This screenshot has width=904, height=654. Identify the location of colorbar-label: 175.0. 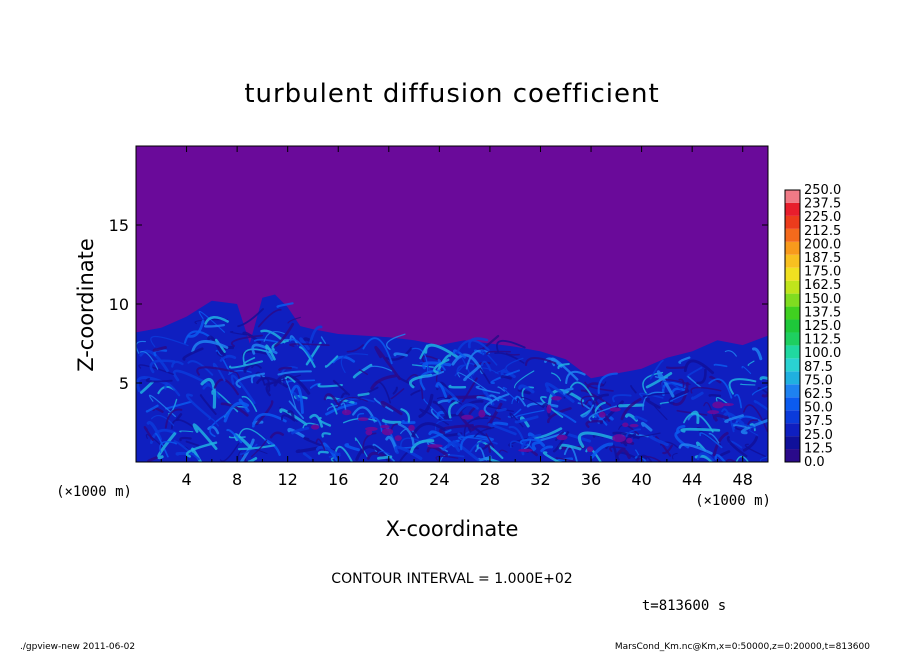
(822, 272).